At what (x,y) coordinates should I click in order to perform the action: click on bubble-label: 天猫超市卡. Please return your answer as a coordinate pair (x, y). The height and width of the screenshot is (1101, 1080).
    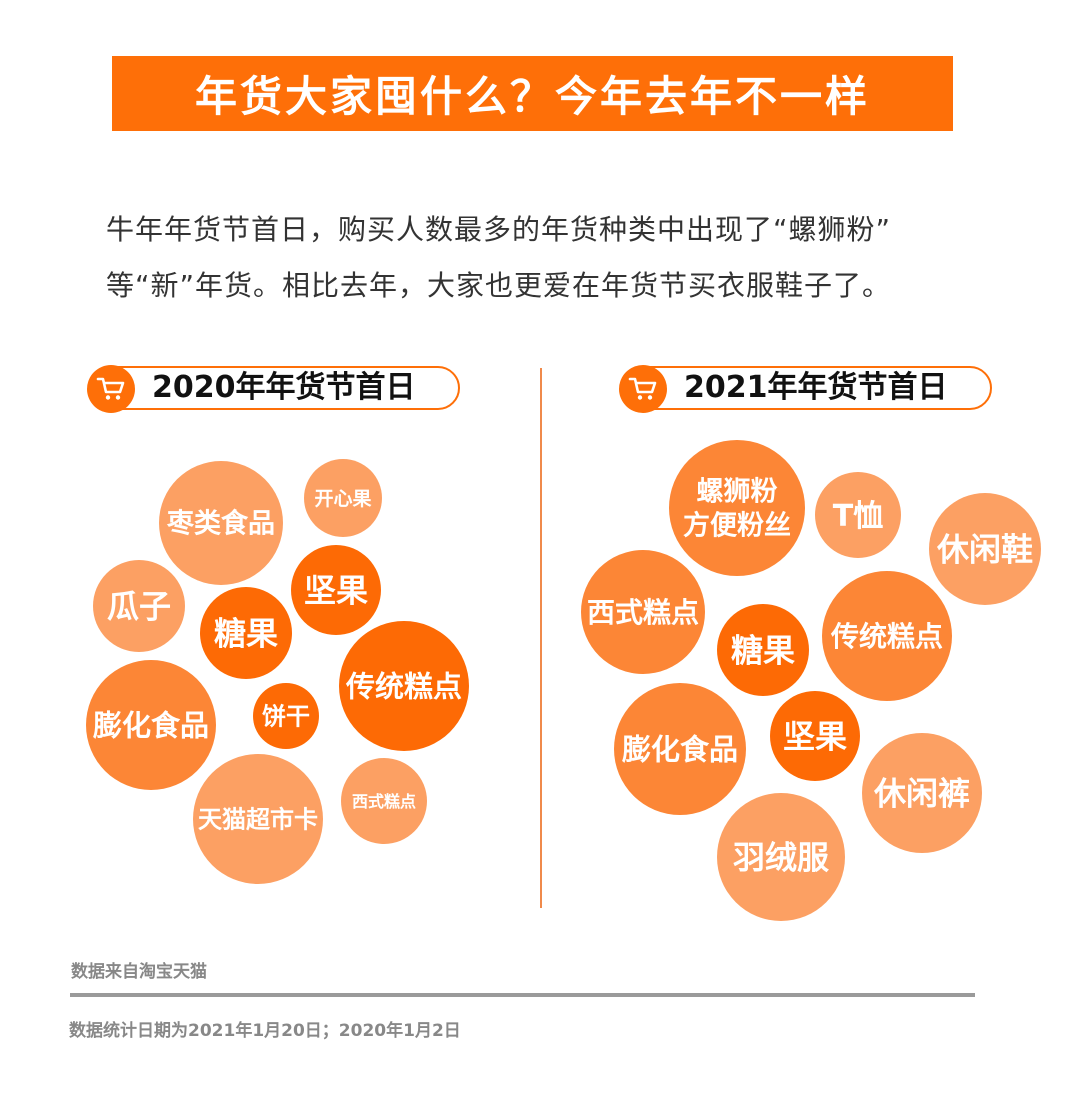
    Looking at the image, I should click on (258, 820).